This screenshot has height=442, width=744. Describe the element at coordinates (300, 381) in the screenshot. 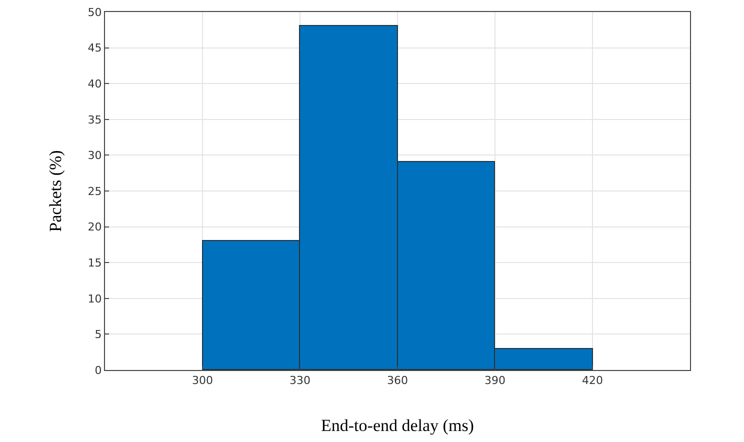

I see `x-tick-label: 330` at that location.